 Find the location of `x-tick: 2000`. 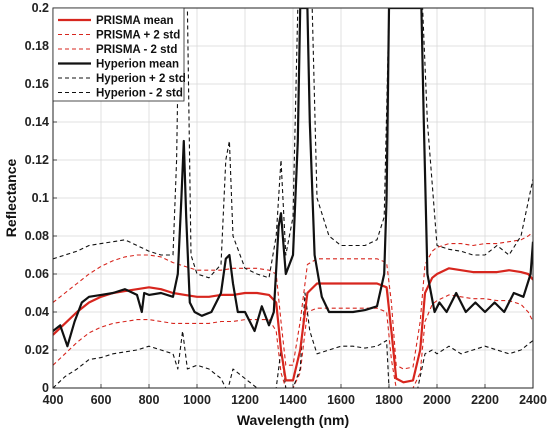

x-tick: 2000 is located at coordinates (437, 395).